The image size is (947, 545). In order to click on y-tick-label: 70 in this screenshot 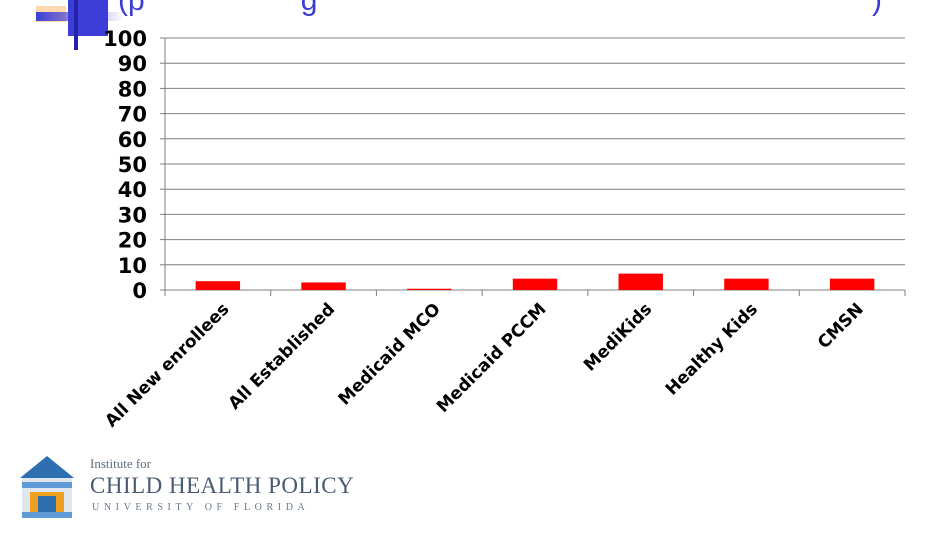, I will do `click(132, 115)`.